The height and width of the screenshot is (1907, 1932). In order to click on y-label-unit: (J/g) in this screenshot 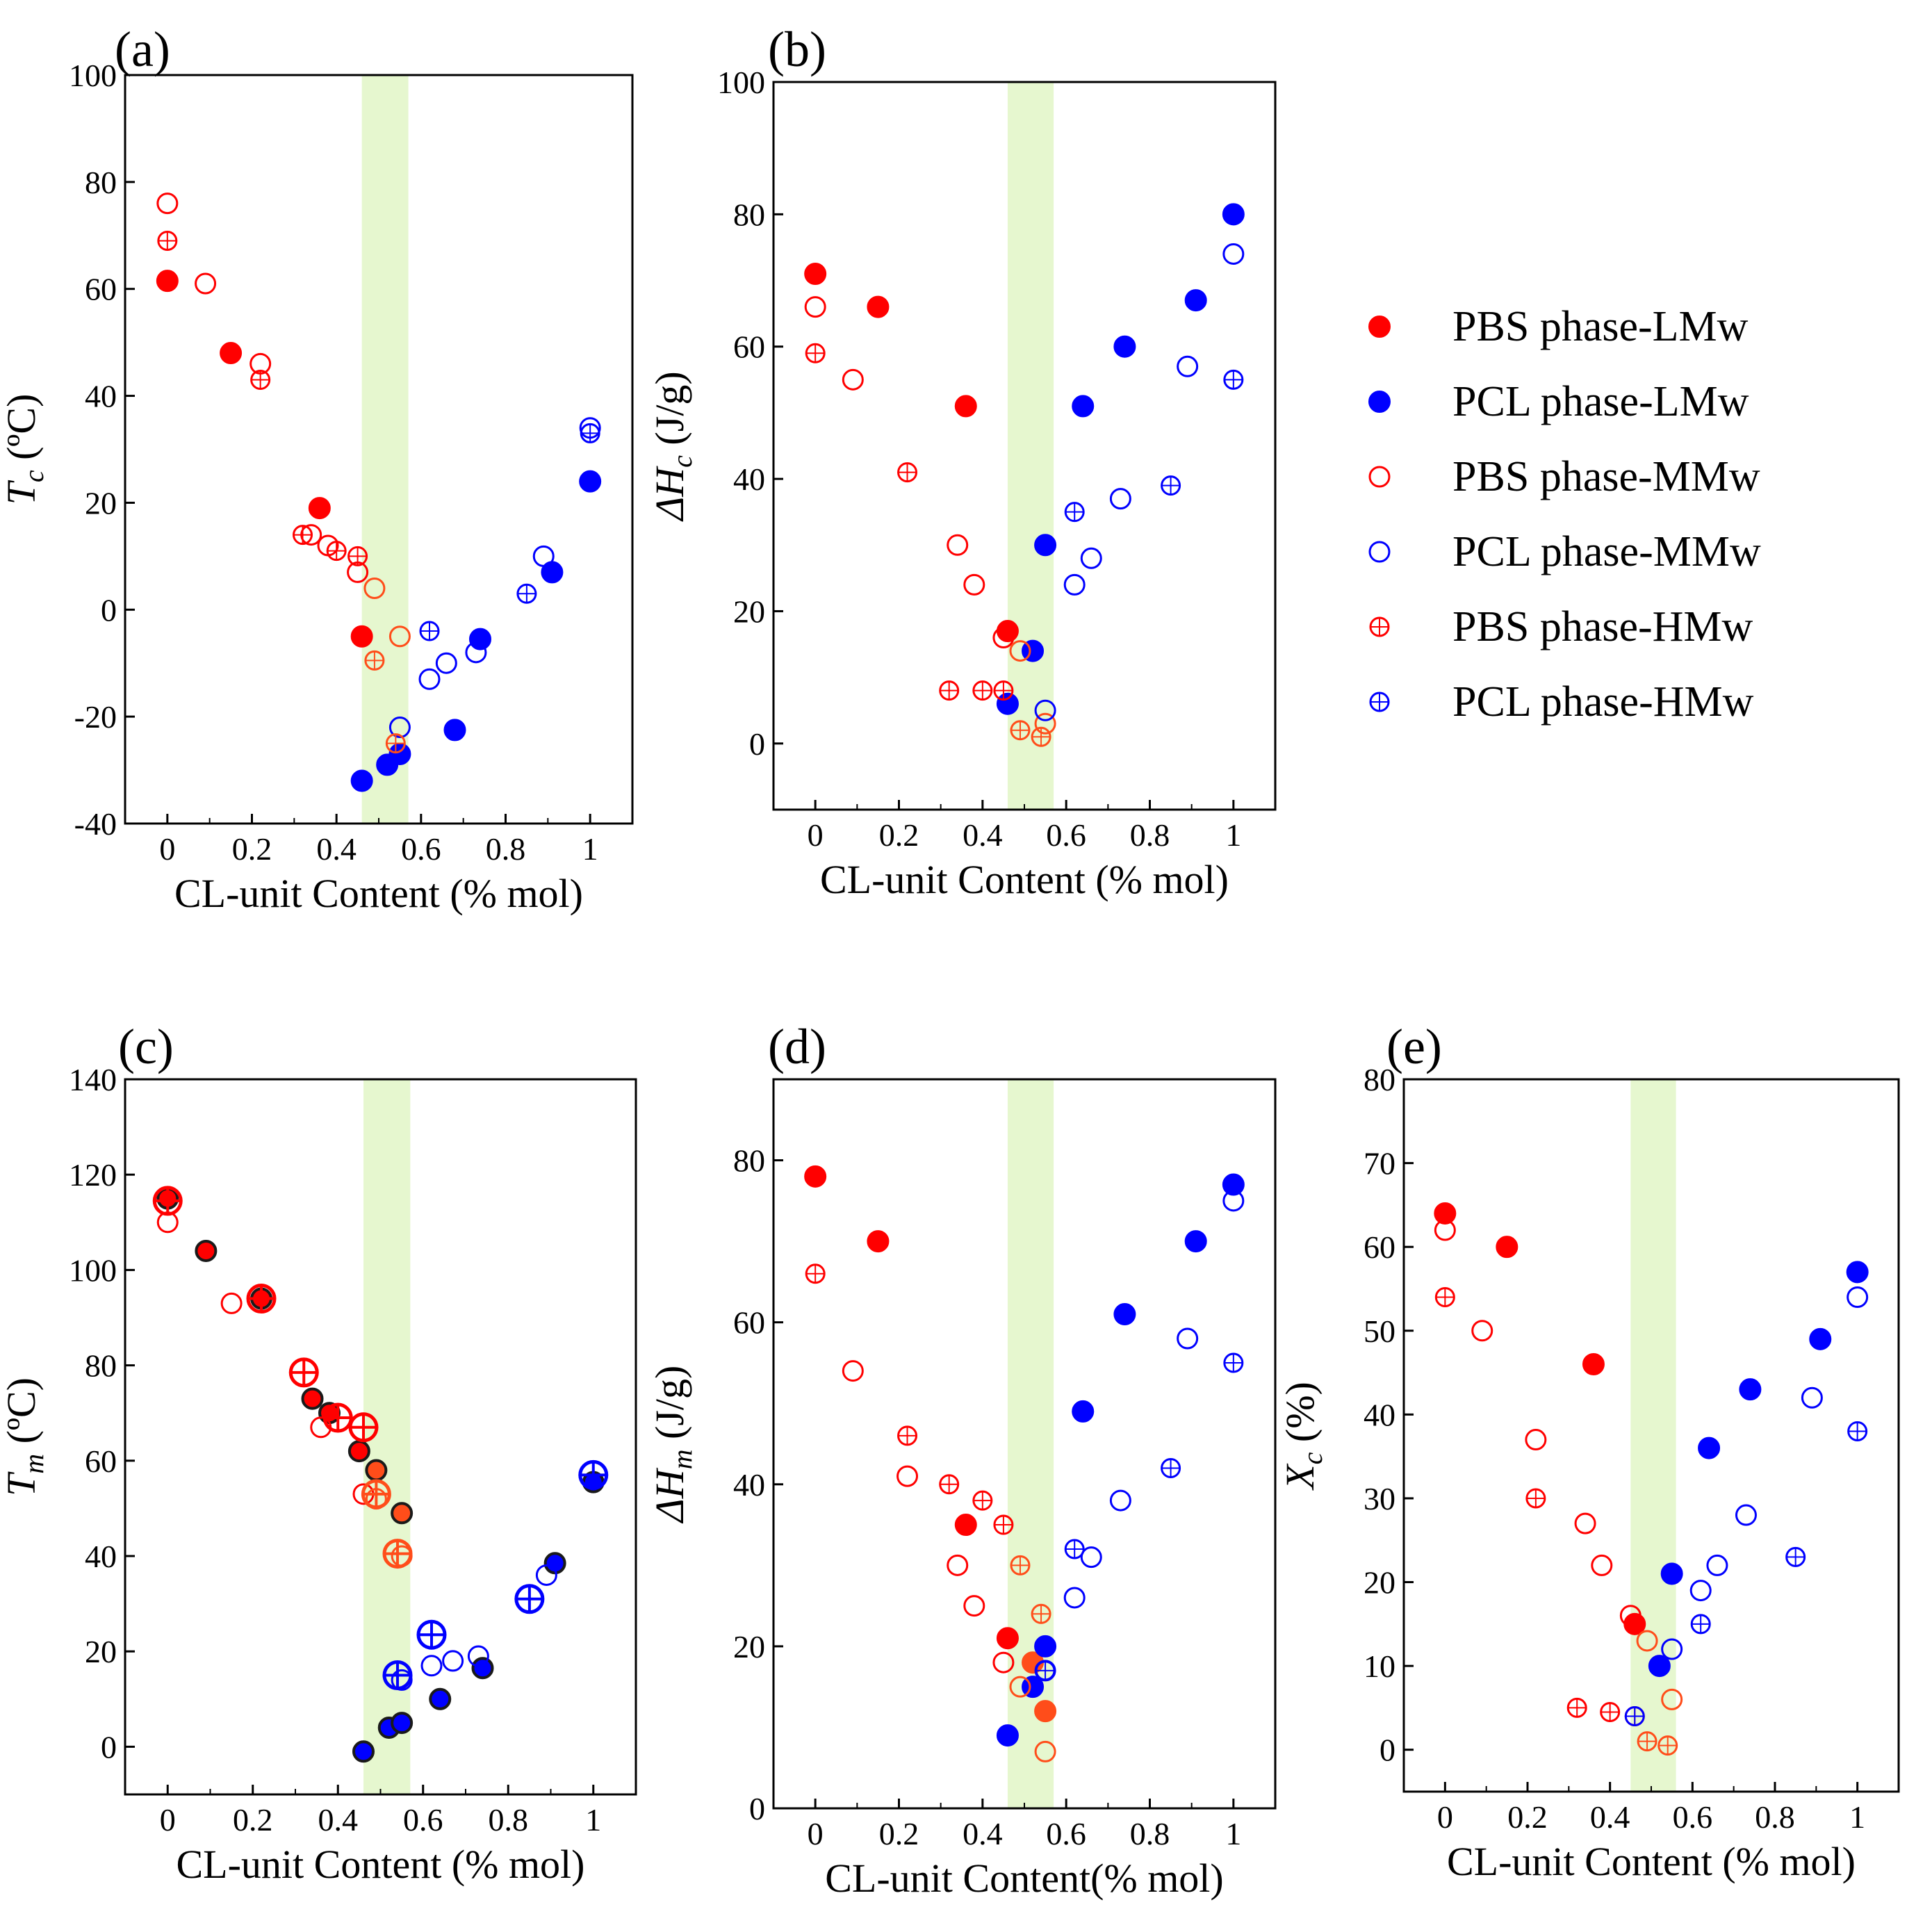, I will do `click(669, 1408)`.